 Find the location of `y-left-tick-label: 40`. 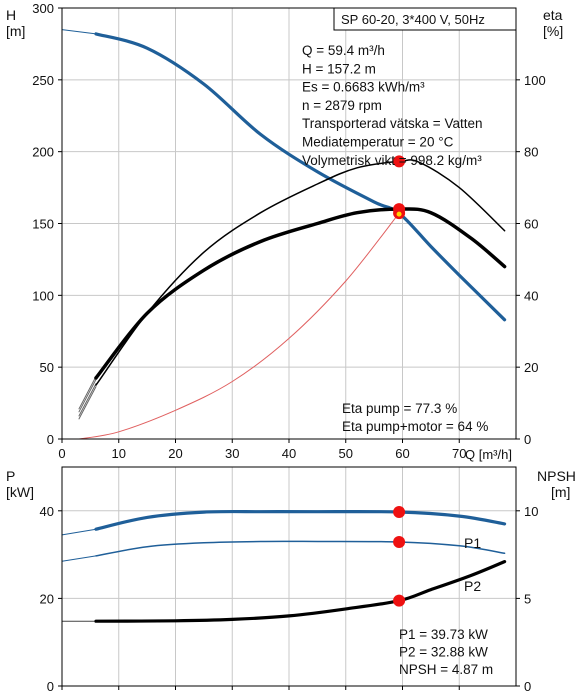

y-left-tick-label: 40 is located at coordinates (47, 511).